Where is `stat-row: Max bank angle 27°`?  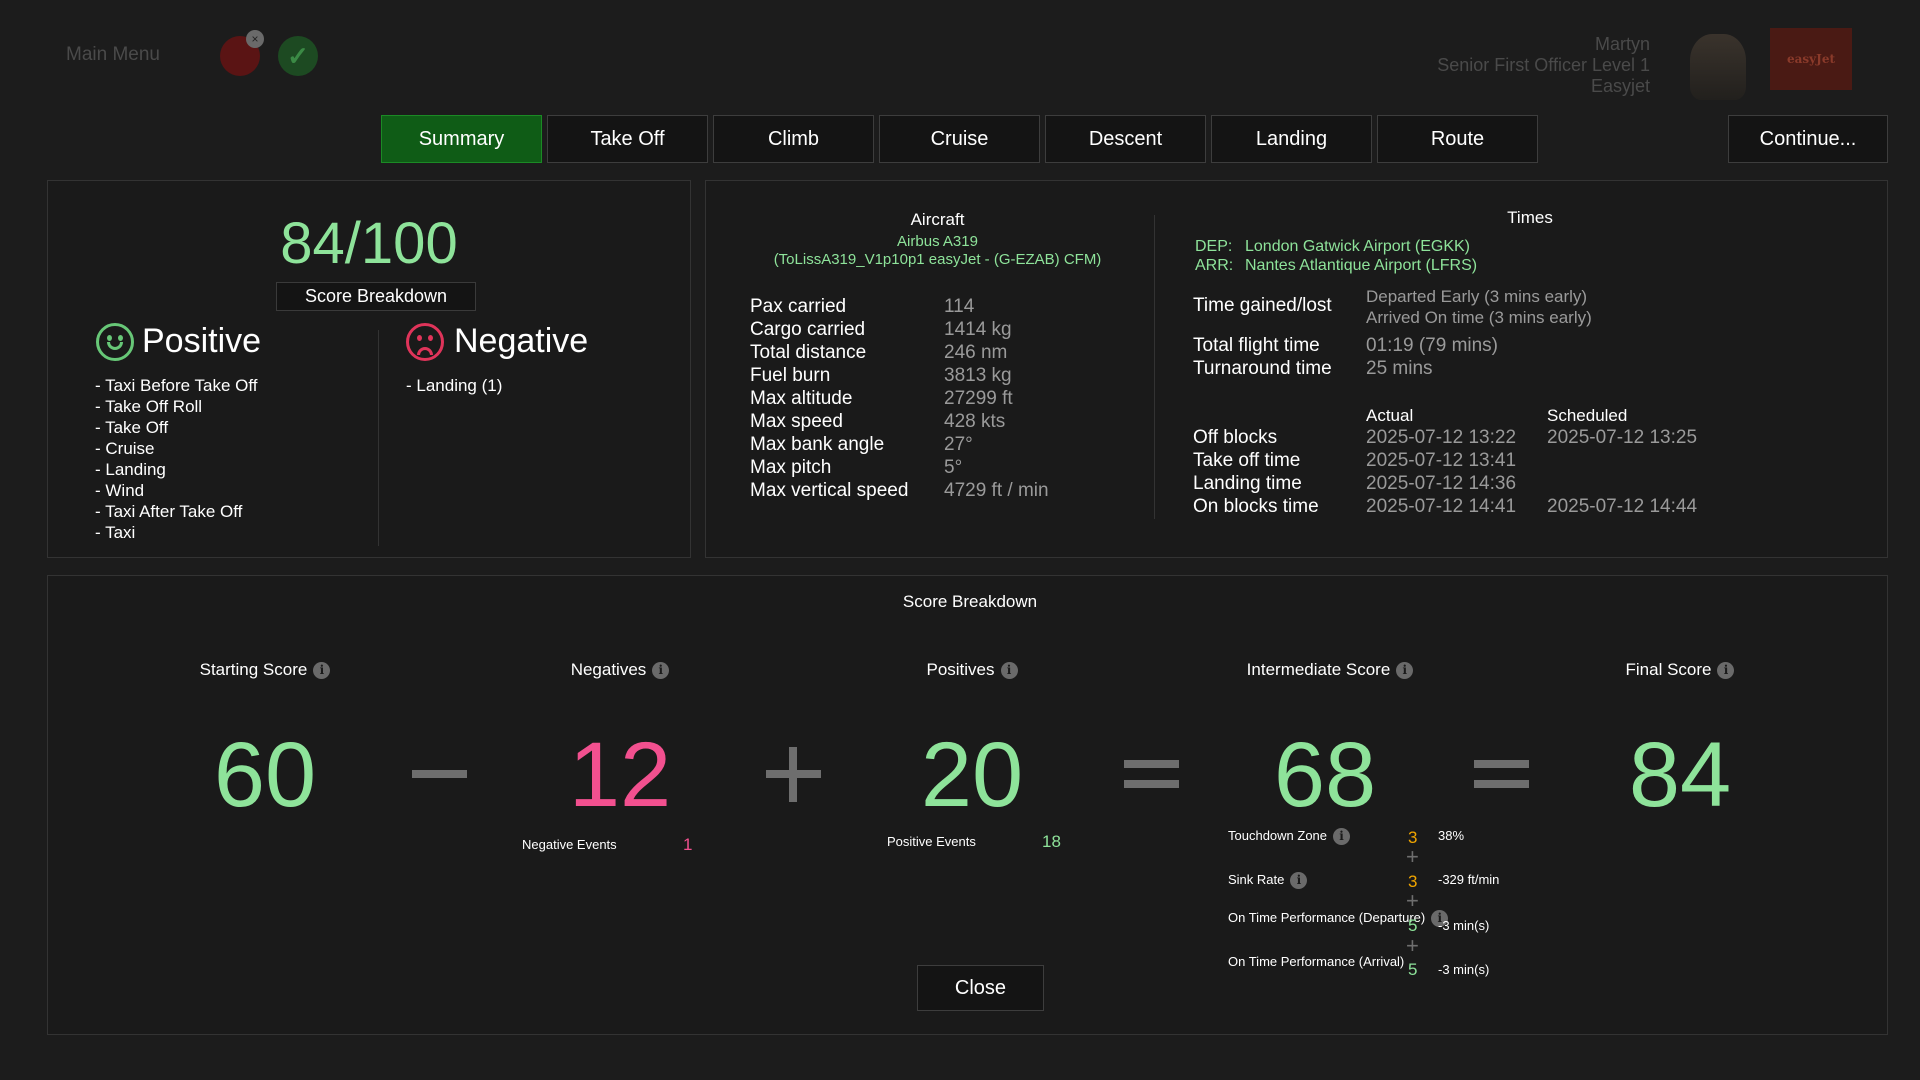
stat-row: Max bank angle 27° is located at coordinates (899, 444).